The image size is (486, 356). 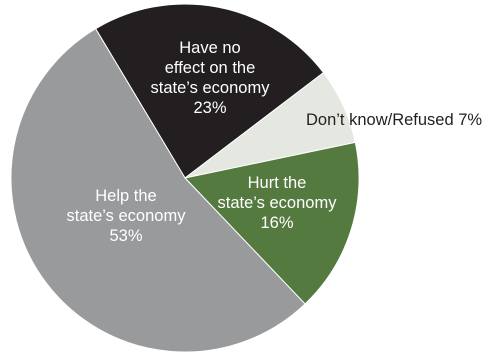 What do you see at coordinates (276, 223) in the screenshot?
I see `slice-value-label: 16%` at bounding box center [276, 223].